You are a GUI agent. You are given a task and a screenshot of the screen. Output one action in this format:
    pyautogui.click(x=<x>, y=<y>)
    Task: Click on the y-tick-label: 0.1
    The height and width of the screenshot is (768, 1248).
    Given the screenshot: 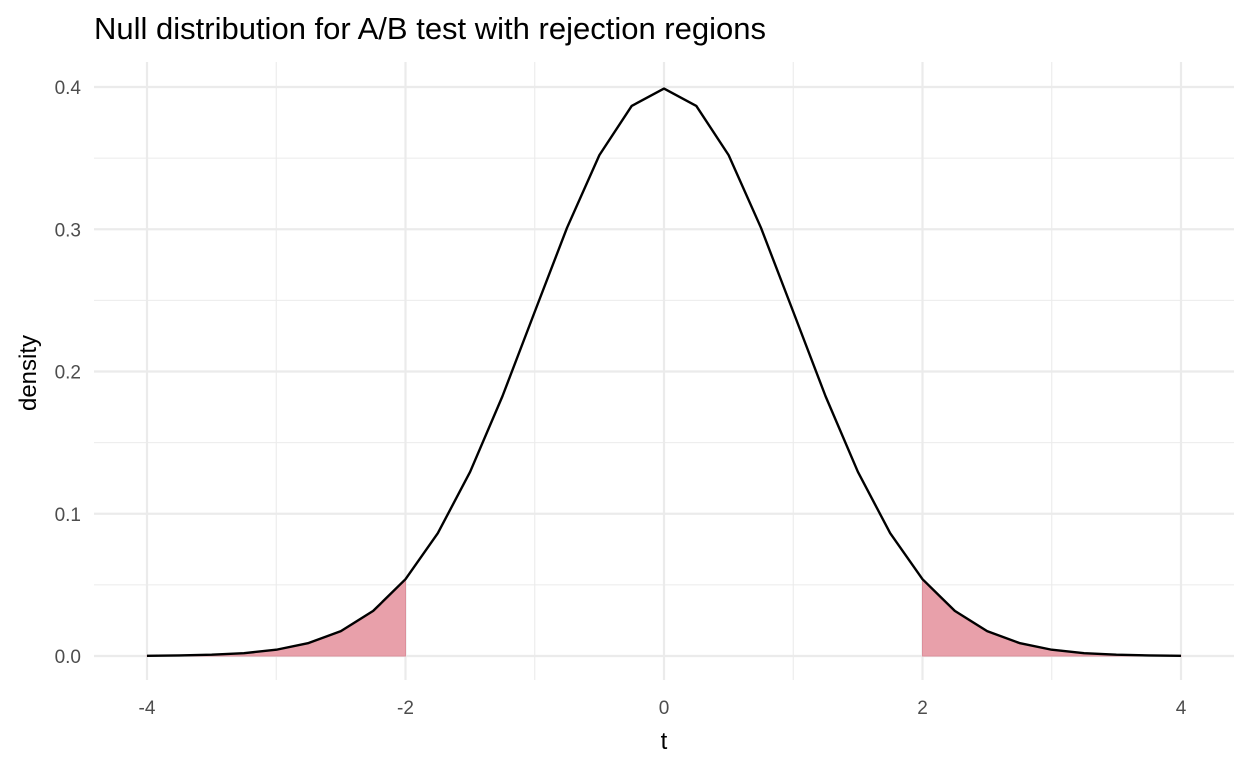 What is the action you would take?
    pyautogui.click(x=68, y=515)
    